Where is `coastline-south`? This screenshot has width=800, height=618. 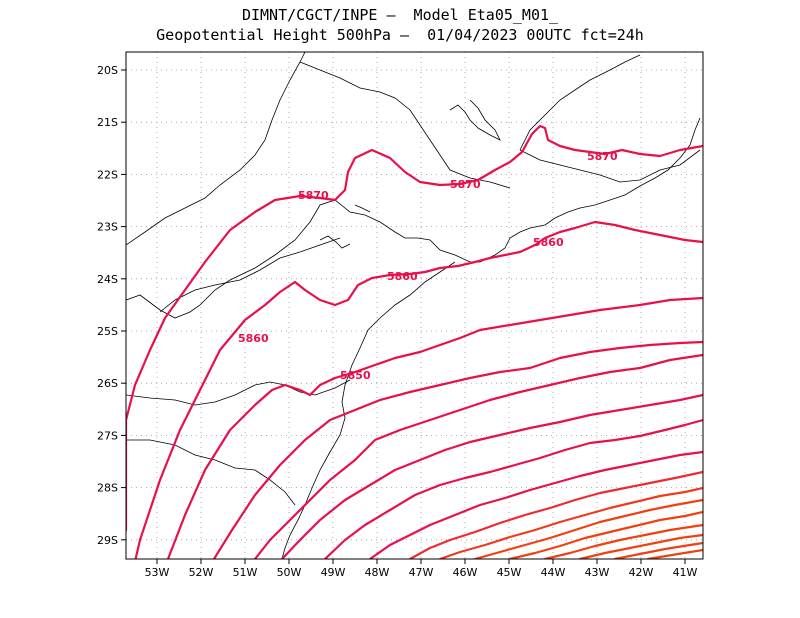 coastline-south is located at coordinates (368, 410).